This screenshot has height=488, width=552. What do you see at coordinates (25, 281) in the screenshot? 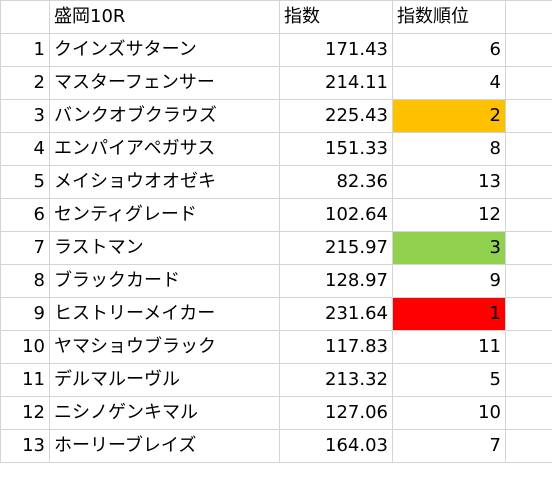
I see `cell-row-number: 8` at bounding box center [25, 281].